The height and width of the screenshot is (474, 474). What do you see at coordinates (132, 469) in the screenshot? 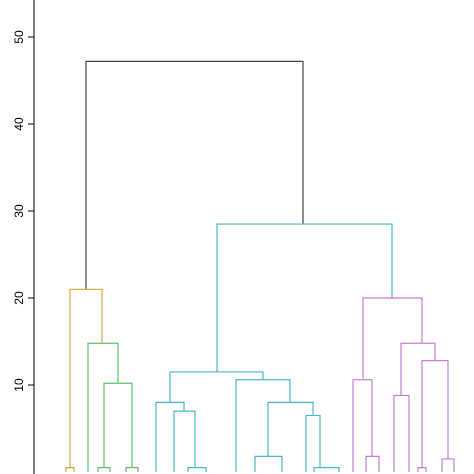
I see `dendrogram-link-green-leaf-b` at bounding box center [132, 469].